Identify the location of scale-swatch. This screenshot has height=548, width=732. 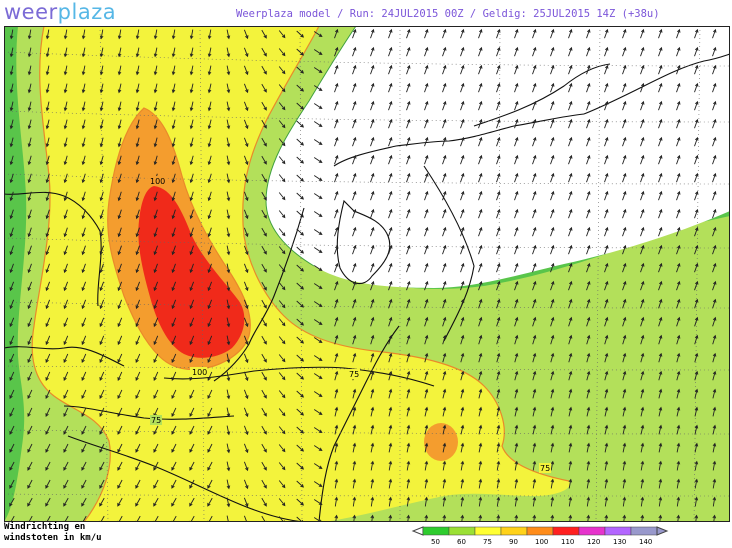
(436, 531).